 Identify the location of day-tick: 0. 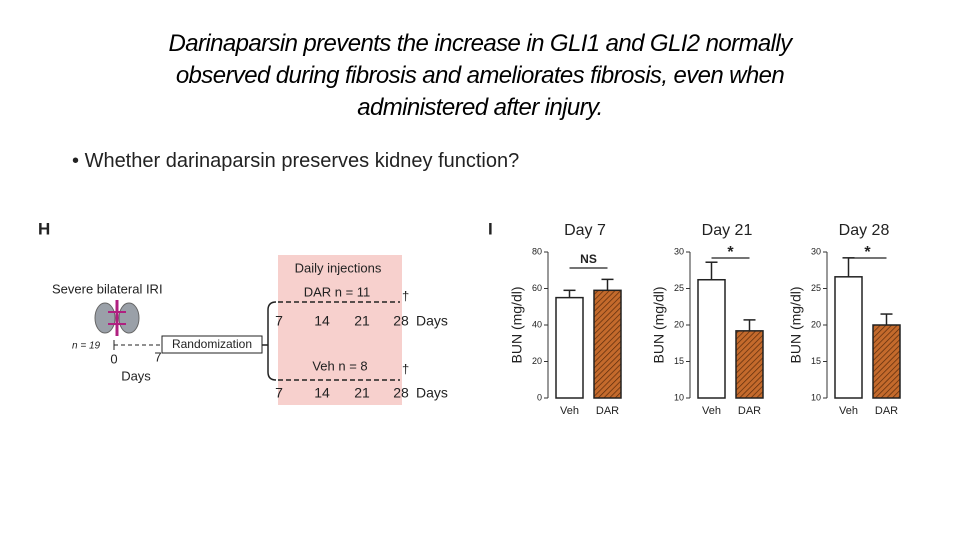
(113, 358).